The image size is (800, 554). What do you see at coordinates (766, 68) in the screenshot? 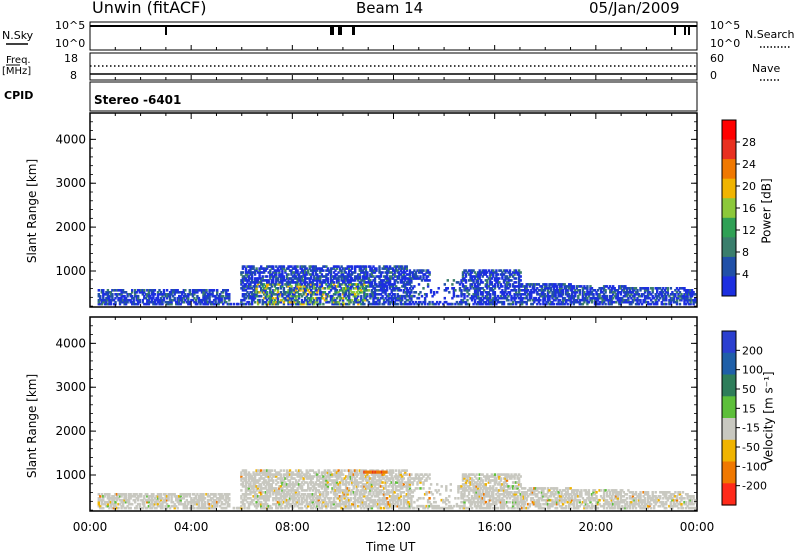
I see `nave-label: Nave` at bounding box center [766, 68].